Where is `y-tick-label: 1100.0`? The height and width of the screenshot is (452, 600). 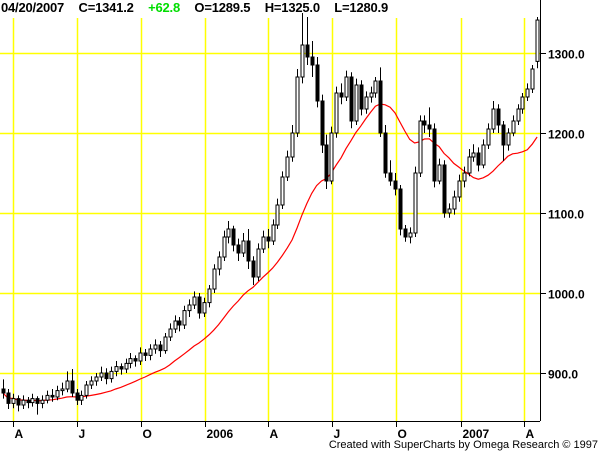 y-tick-label: 1100.0 is located at coordinates (566, 215).